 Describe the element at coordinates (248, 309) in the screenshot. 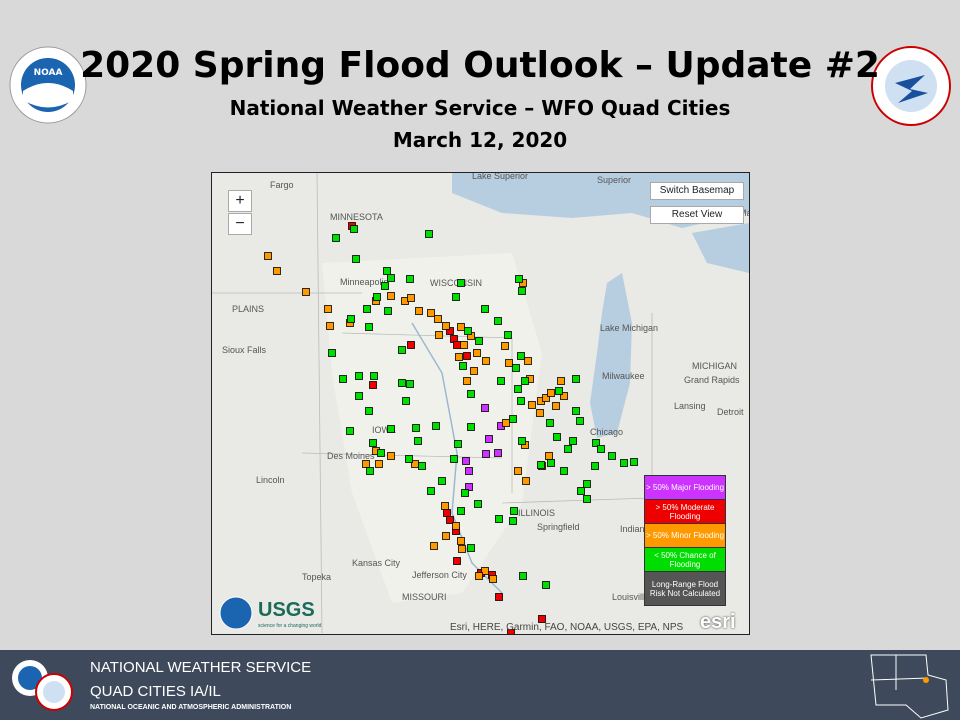

I see `place-label: PLAINS` at that location.